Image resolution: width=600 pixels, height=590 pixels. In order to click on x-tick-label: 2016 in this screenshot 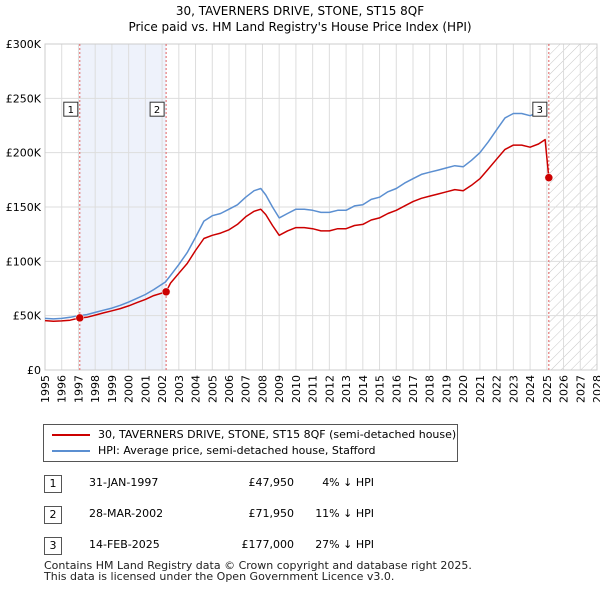, I will do `click(396, 389)`.